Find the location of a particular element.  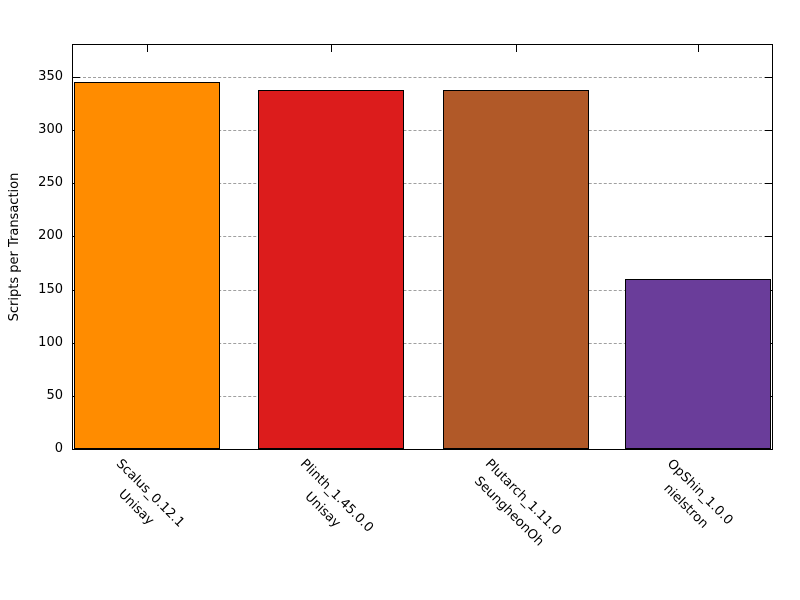

y-tick-label: 350 is located at coordinates (50, 76).